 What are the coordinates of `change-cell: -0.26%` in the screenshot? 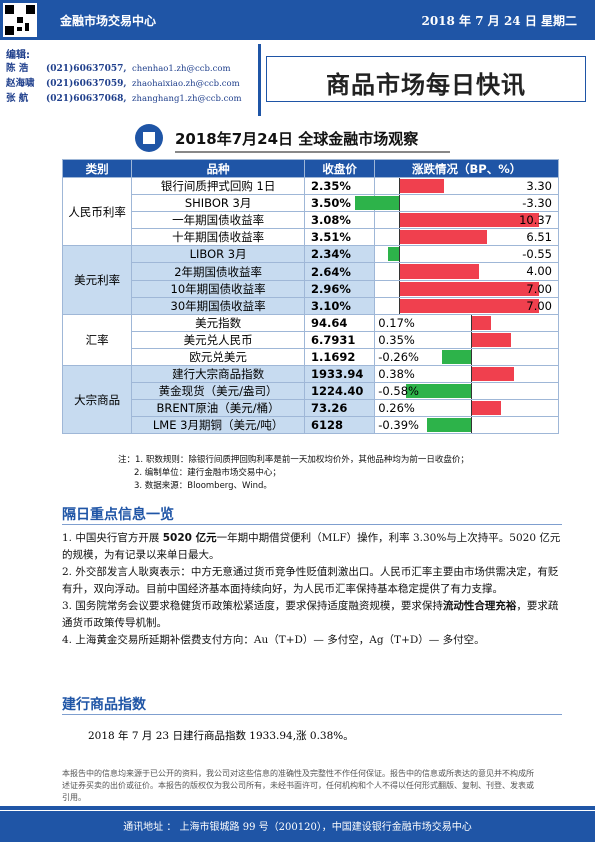 It's located at (466, 357).